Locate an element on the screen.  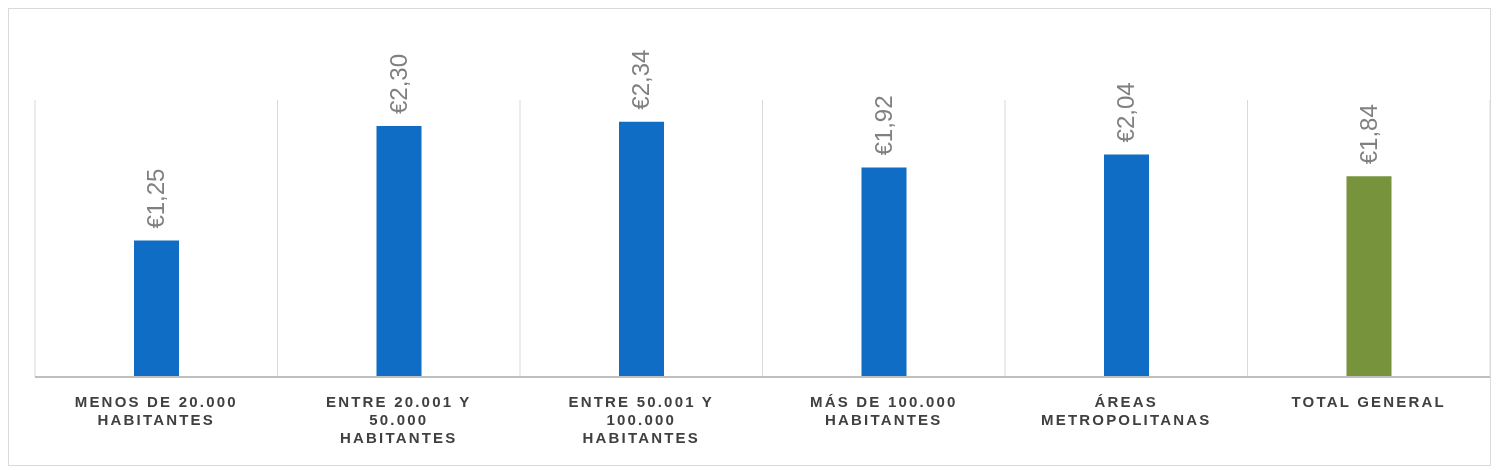
data-label: €2,04 is located at coordinates (1126, 112).